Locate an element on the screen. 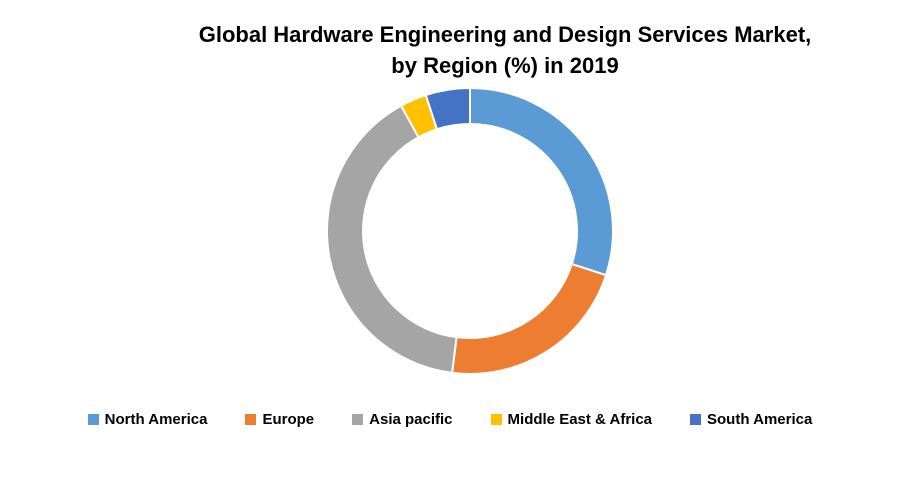 This screenshot has height=483, width=900. chart-title-line-2: by Region (%) in 2019 is located at coordinates (505, 65).